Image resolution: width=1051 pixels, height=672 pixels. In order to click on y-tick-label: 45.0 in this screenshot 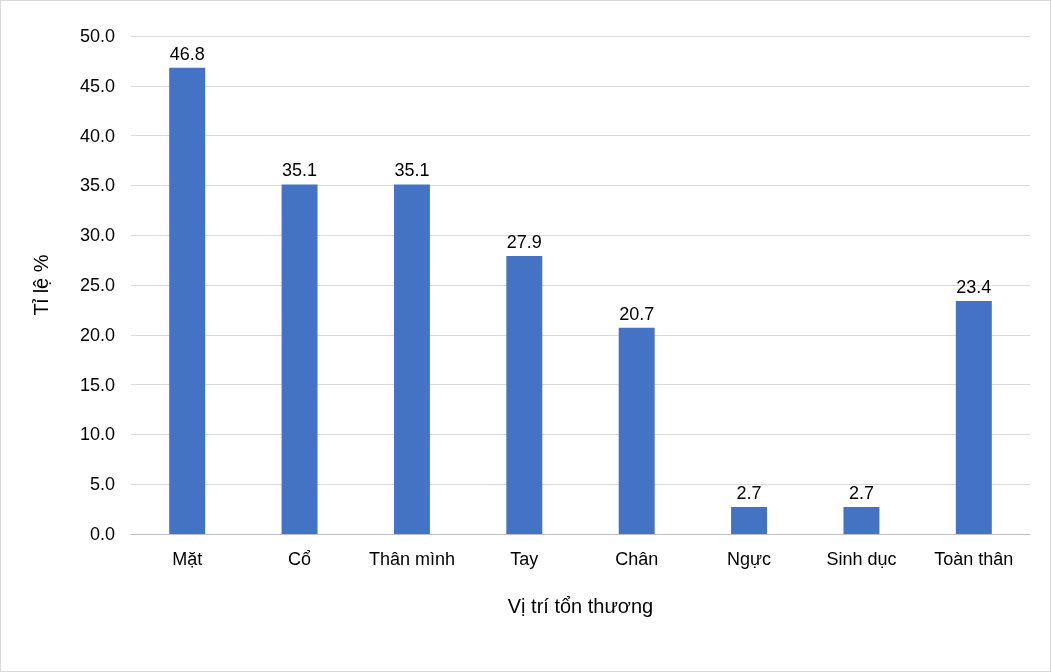, I will do `click(97, 85)`.